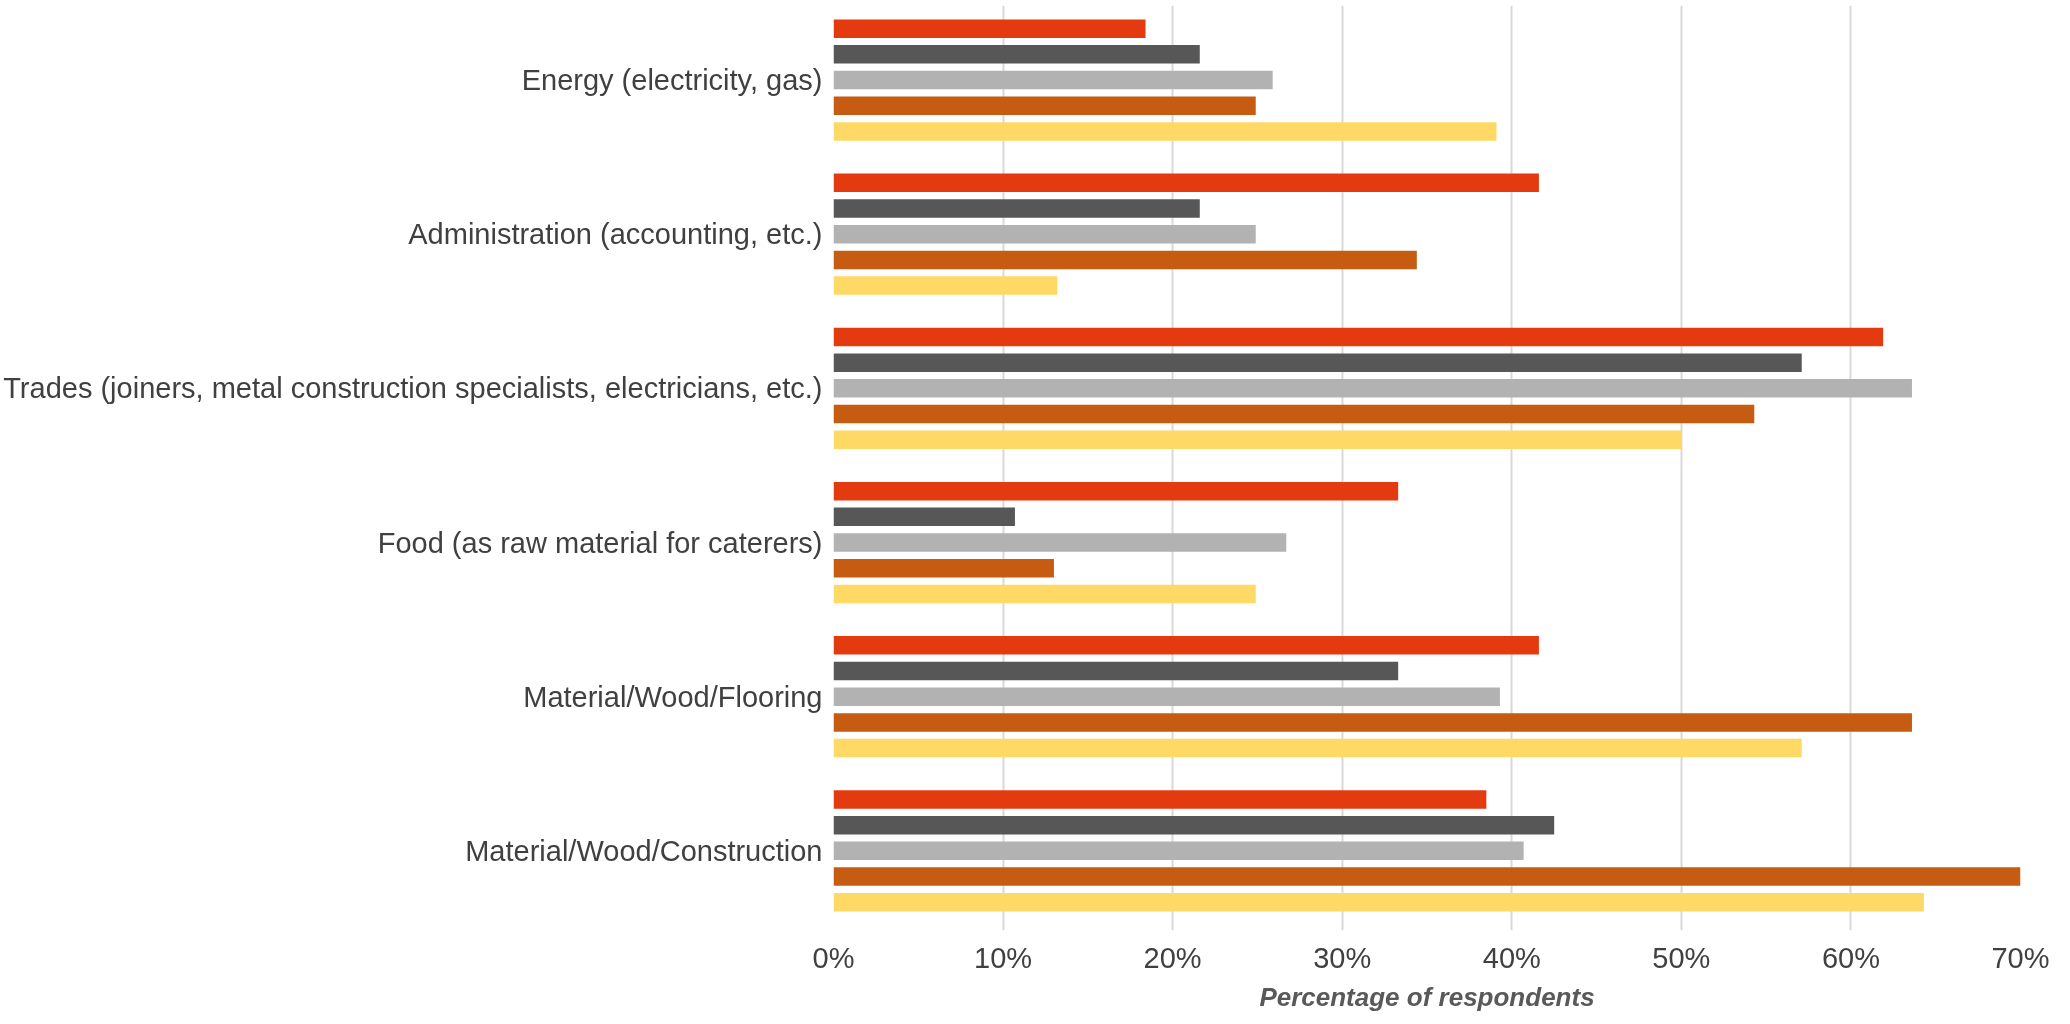  Describe the element at coordinates (673, 696) in the screenshot. I see `y-tick-label: Material/Wood/Flooring` at that location.